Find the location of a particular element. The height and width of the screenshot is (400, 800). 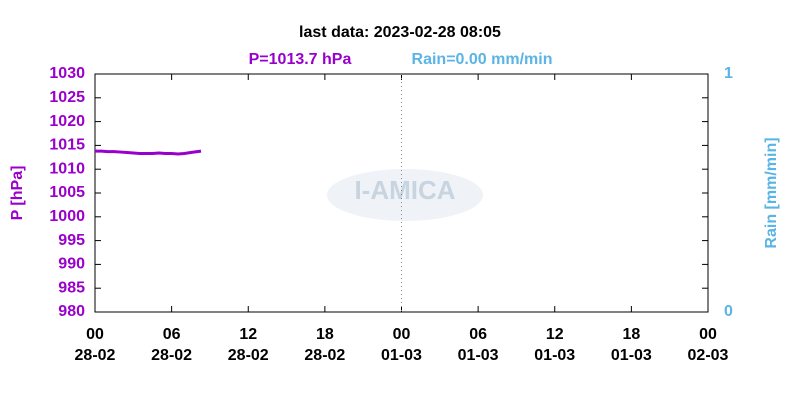

y-tick-label: 1030 is located at coordinates (67, 73).